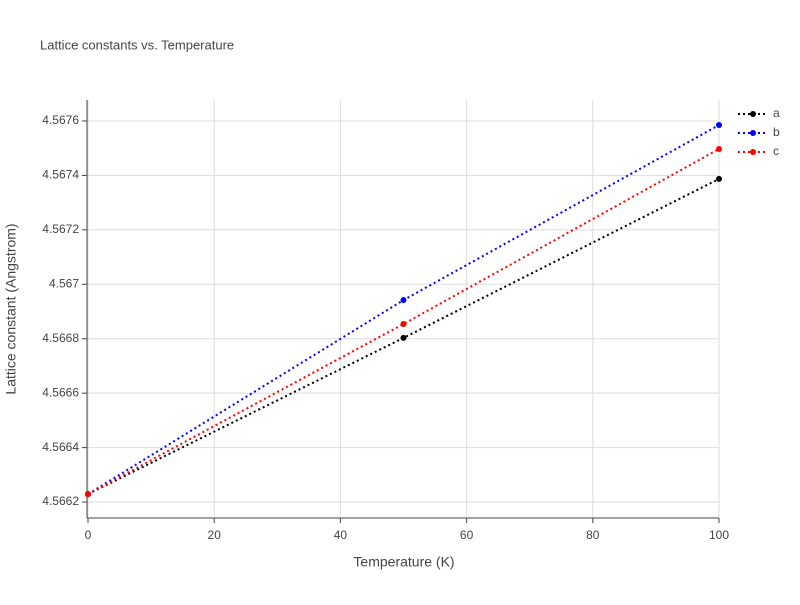 The height and width of the screenshot is (605, 800). What do you see at coordinates (11, 308) in the screenshot?
I see `y-axis-title: Lattice constant (Angstrom)` at bounding box center [11, 308].